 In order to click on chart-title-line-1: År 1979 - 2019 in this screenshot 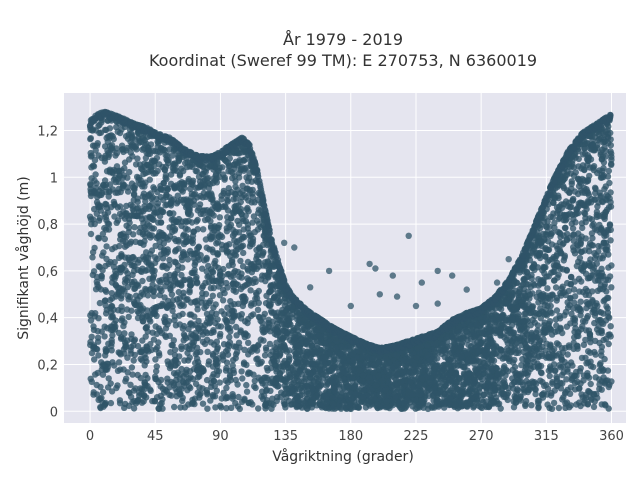, I will do `click(343, 39)`.